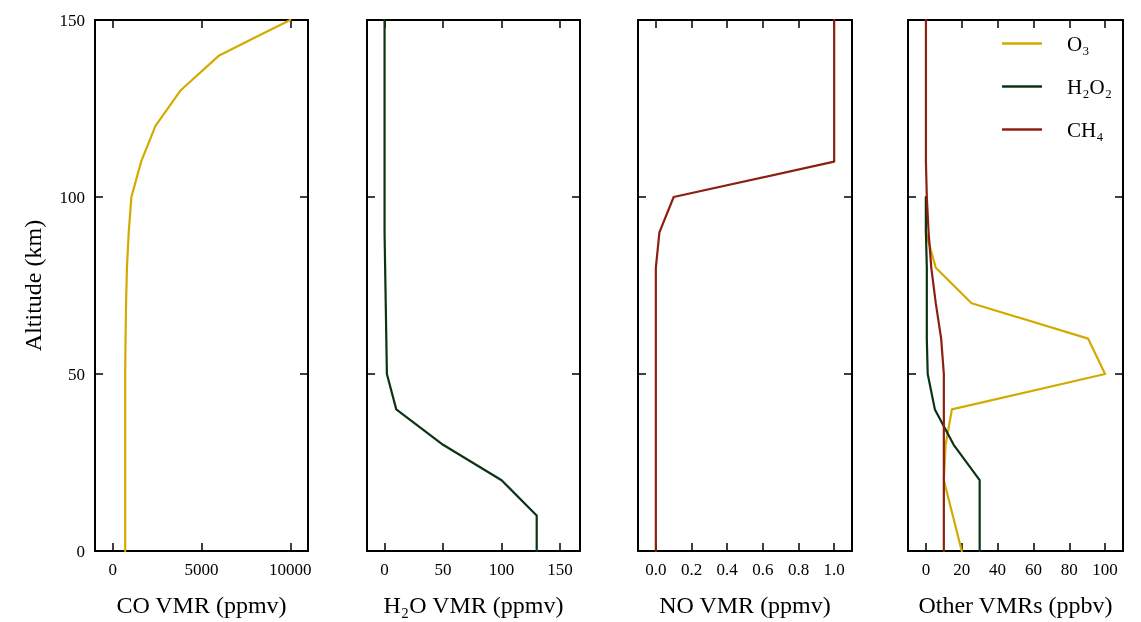 The width and height of the screenshot is (1141, 622). Describe the element at coordinates (798, 569) in the screenshot. I see `x-tick-label: 0.8` at that location.